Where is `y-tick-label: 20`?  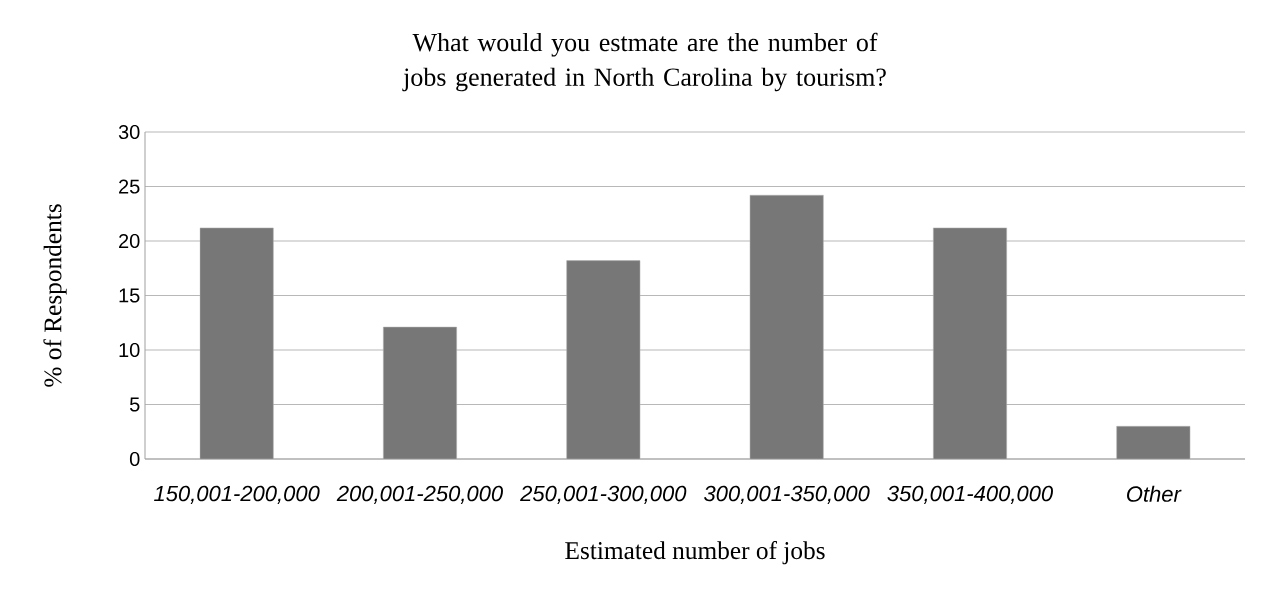
y-tick-label: 20 is located at coordinates (129, 241).